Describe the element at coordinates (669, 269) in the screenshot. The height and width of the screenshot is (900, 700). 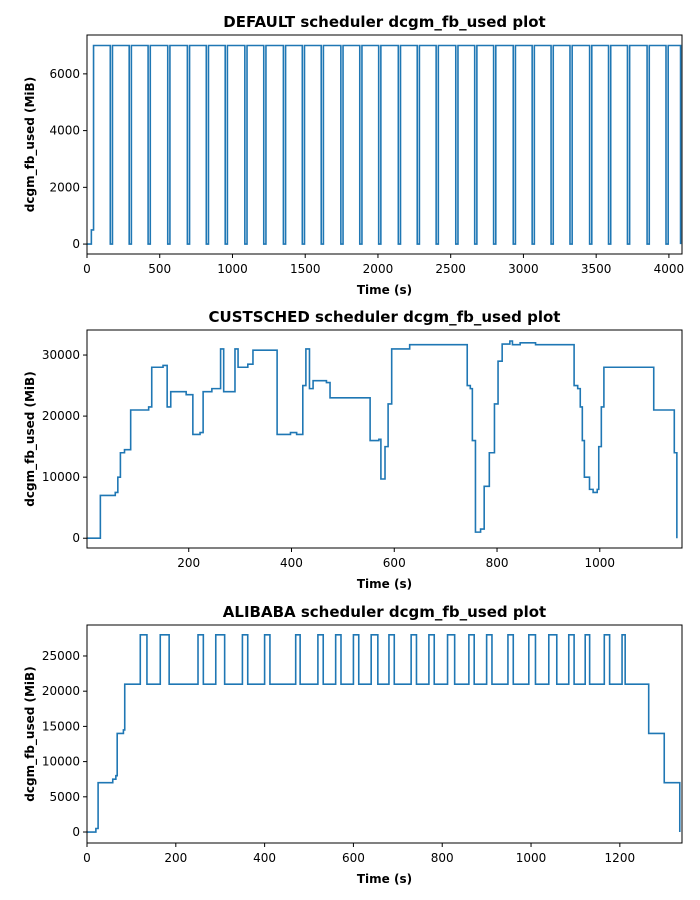
I see `x-tick-label: 4000` at that location.